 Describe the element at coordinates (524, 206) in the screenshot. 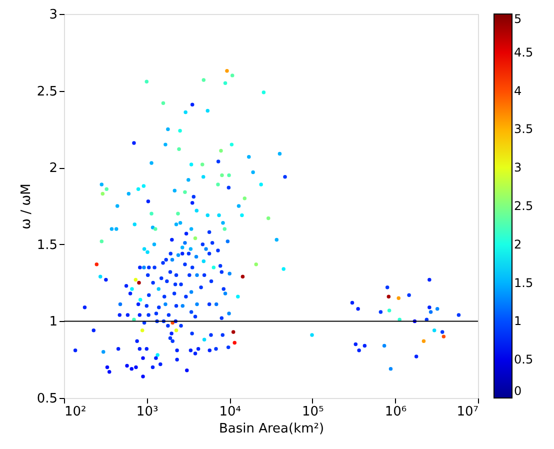

I see `color-bar-label: 2.5` at that location.